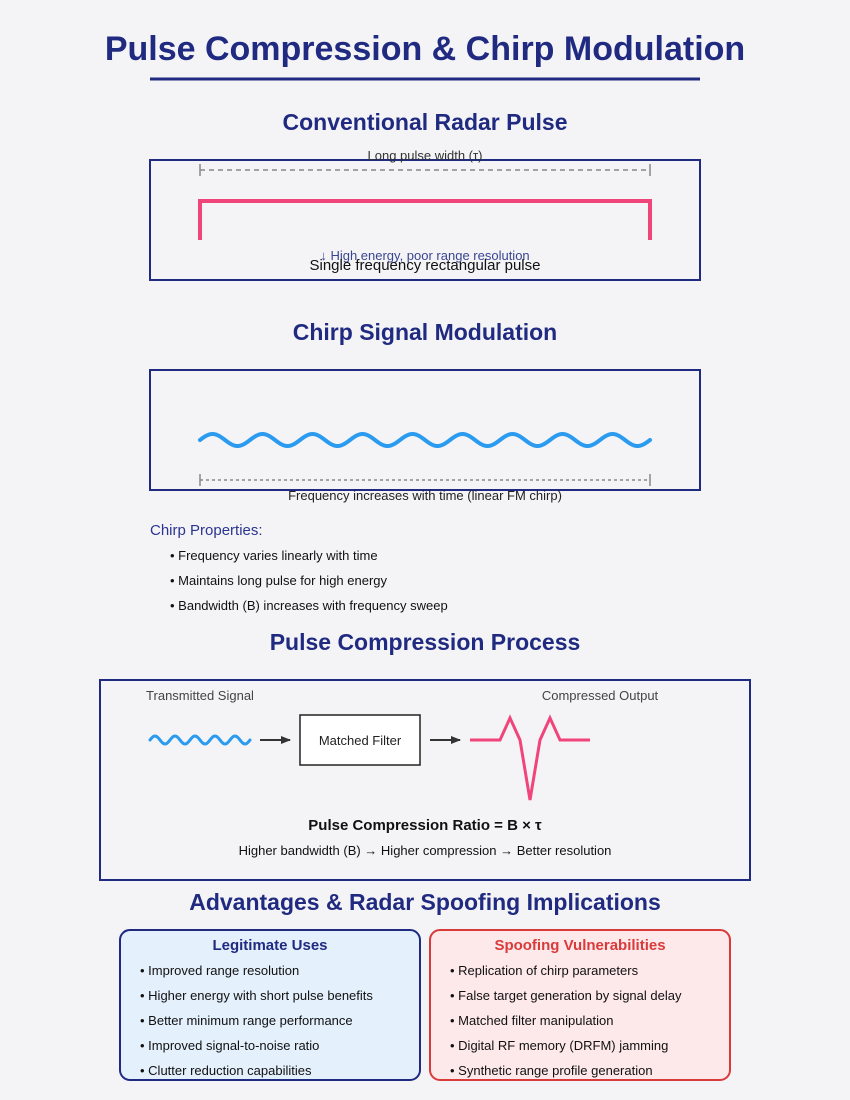 The width and height of the screenshot is (850, 1100). I want to click on energy-note: ↓ High energy, poor range resolution, so click(424, 255).